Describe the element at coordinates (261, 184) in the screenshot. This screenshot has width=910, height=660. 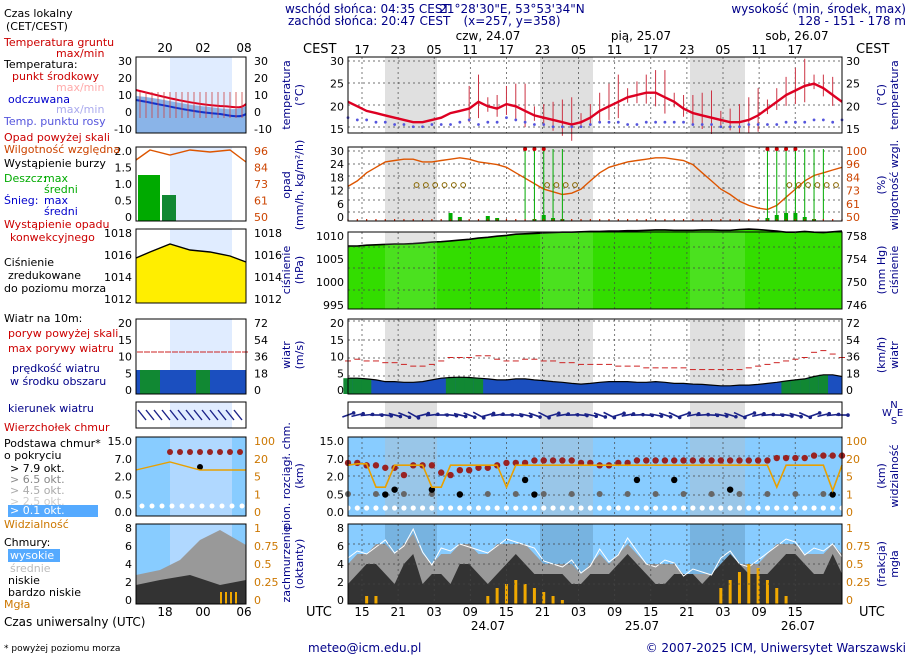
I see `legend-tick-right: 73` at that location.